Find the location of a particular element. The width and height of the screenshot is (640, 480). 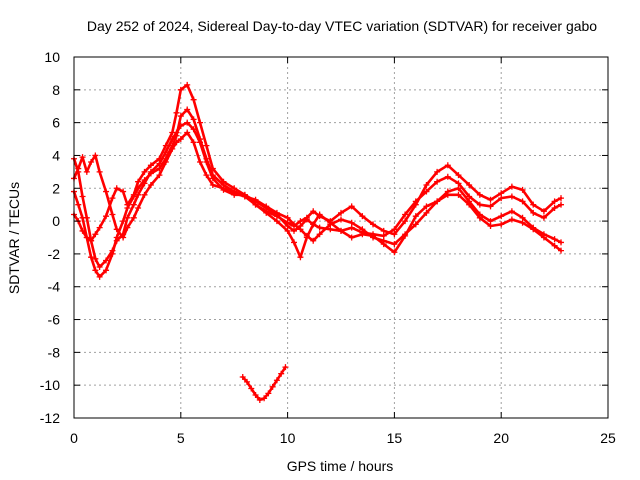

x-tick-label: 5 is located at coordinates (181, 438).